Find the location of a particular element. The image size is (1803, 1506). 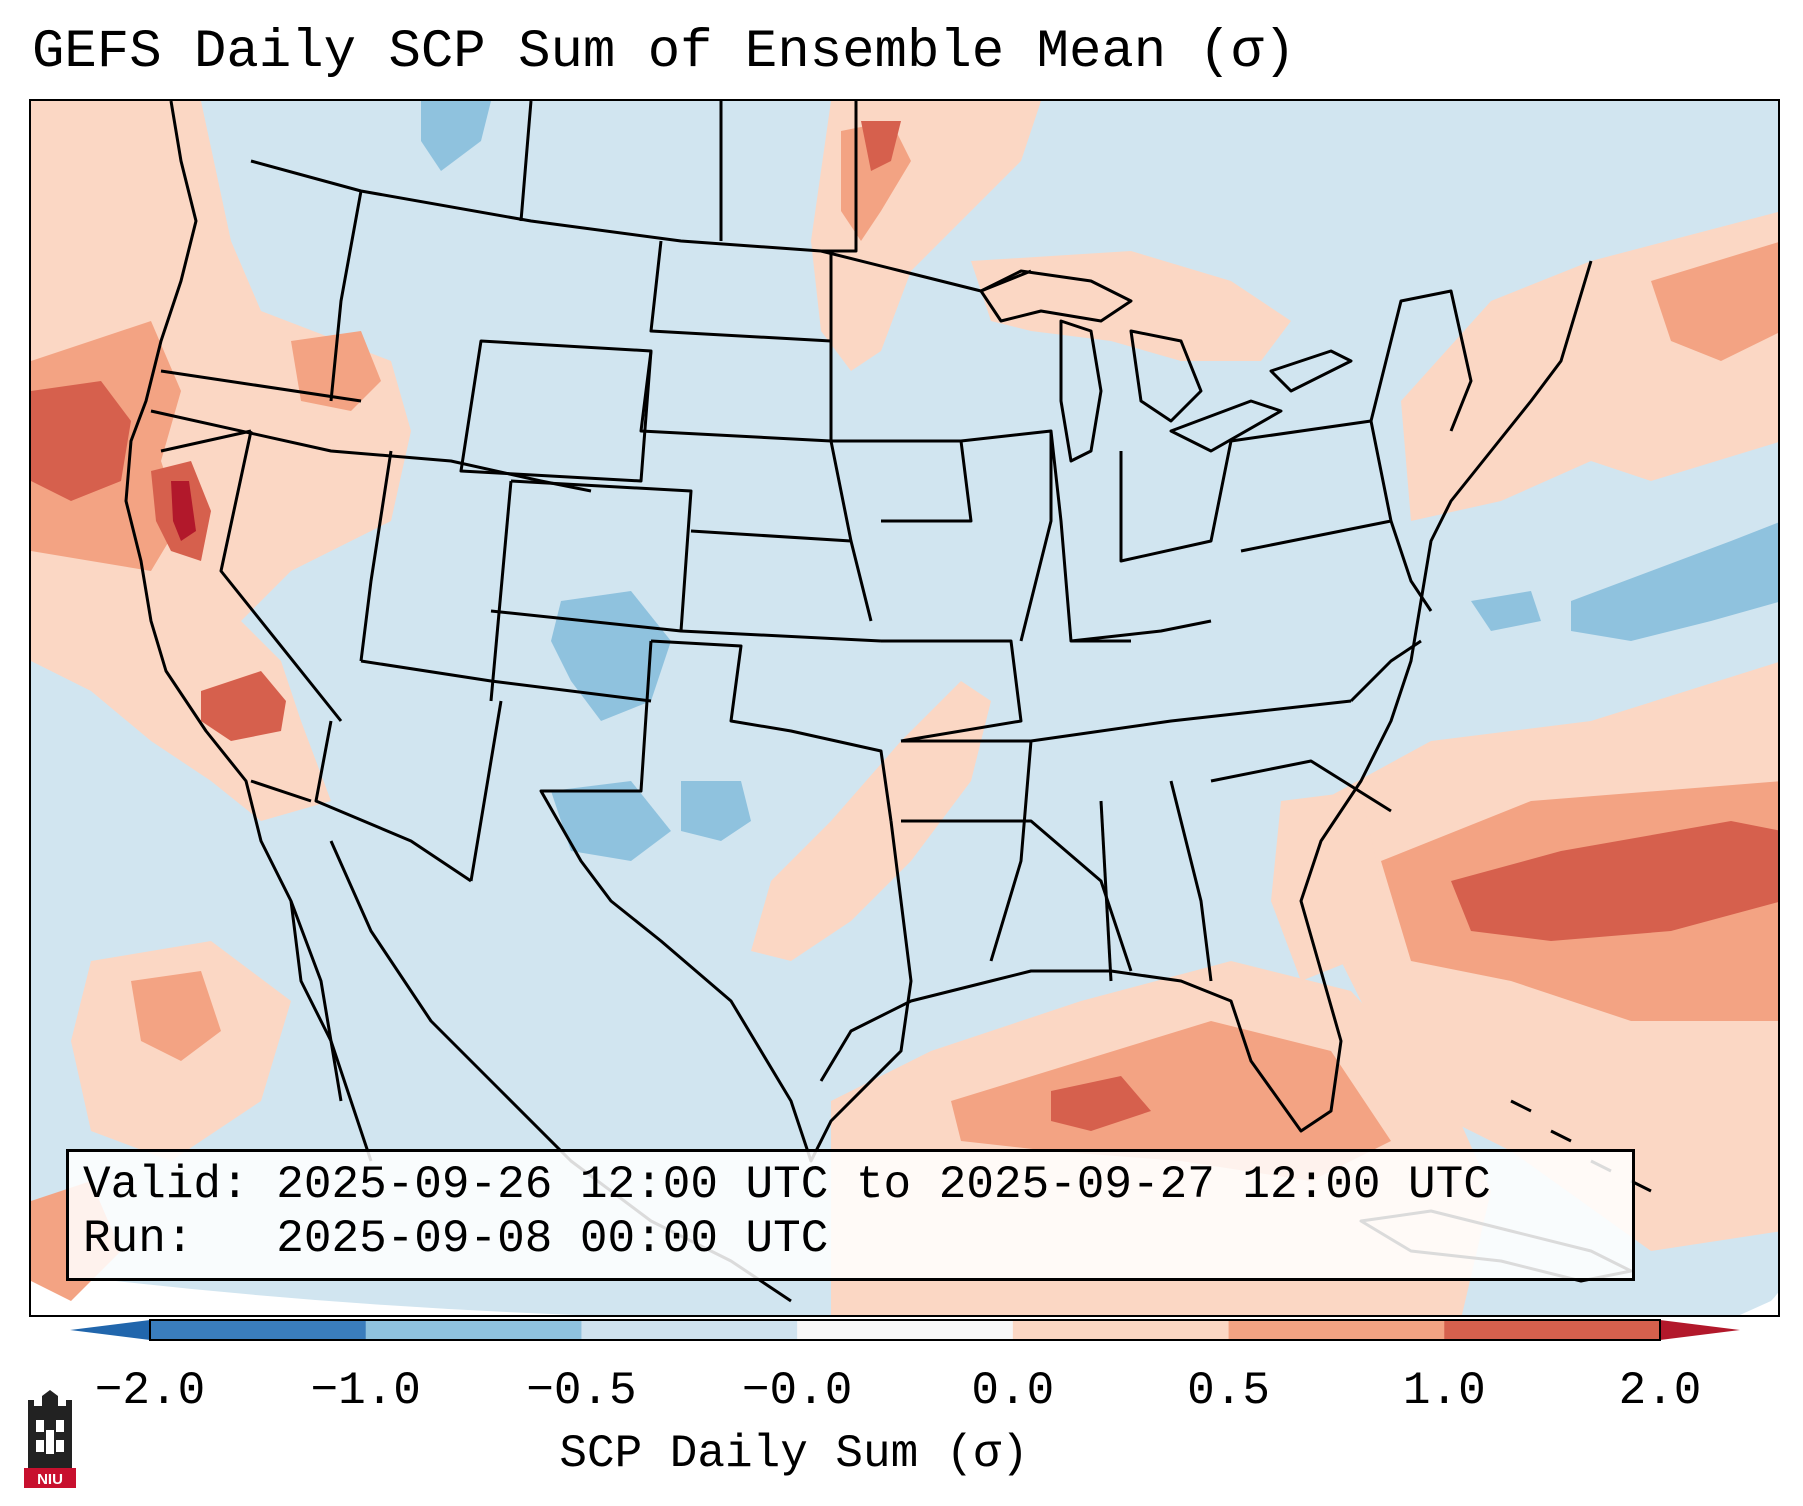

anomaly-region-pacific-south-strong is located at coordinates (176, 1016).